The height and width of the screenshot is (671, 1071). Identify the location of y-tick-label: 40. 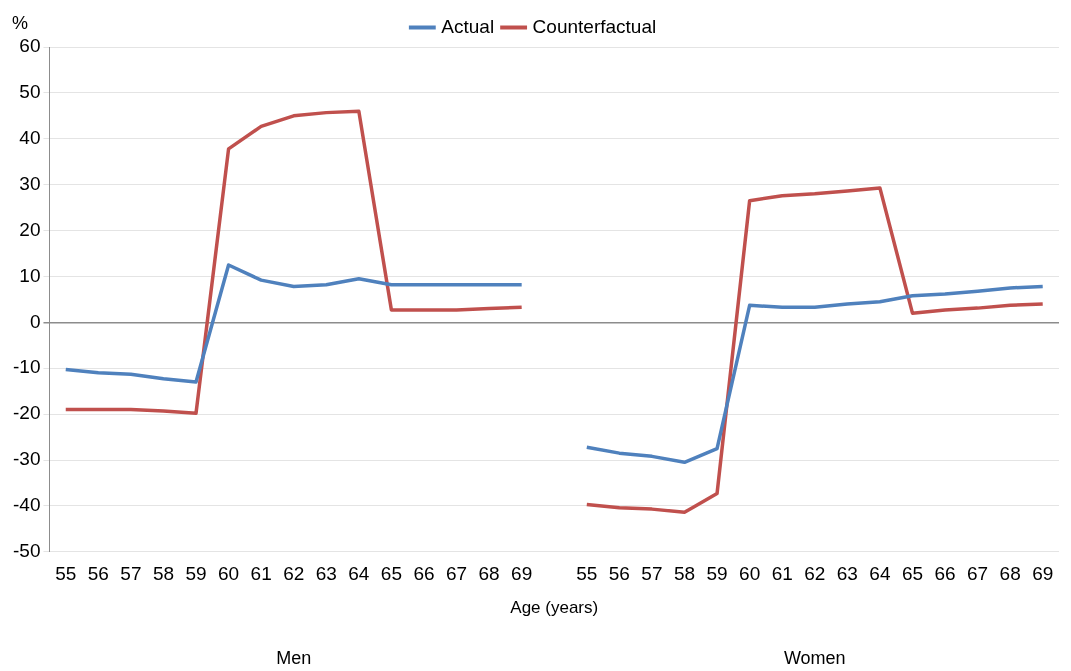
(30, 138).